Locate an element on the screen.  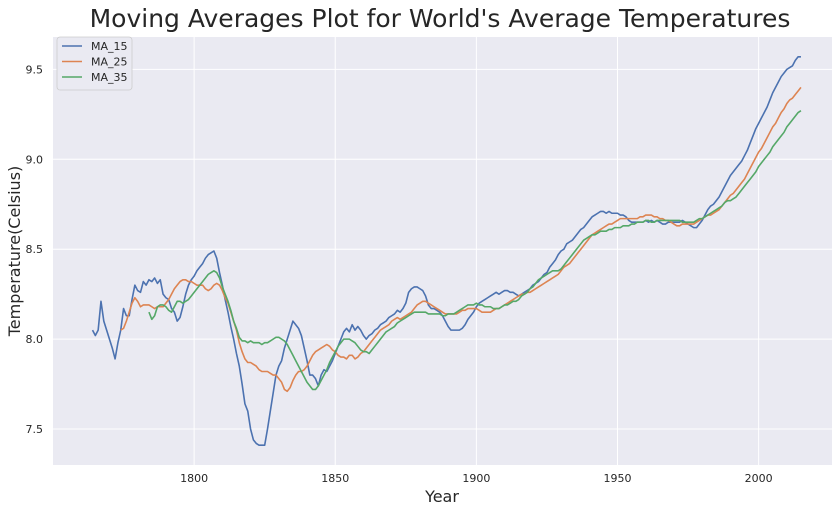
y-axis-label: Temperature(Celsius) is located at coordinates (14, 252).